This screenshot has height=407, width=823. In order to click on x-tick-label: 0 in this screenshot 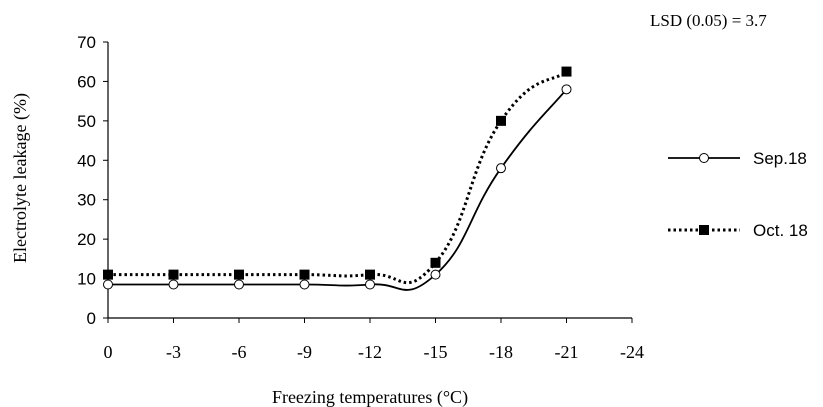, I will do `click(108, 352)`.